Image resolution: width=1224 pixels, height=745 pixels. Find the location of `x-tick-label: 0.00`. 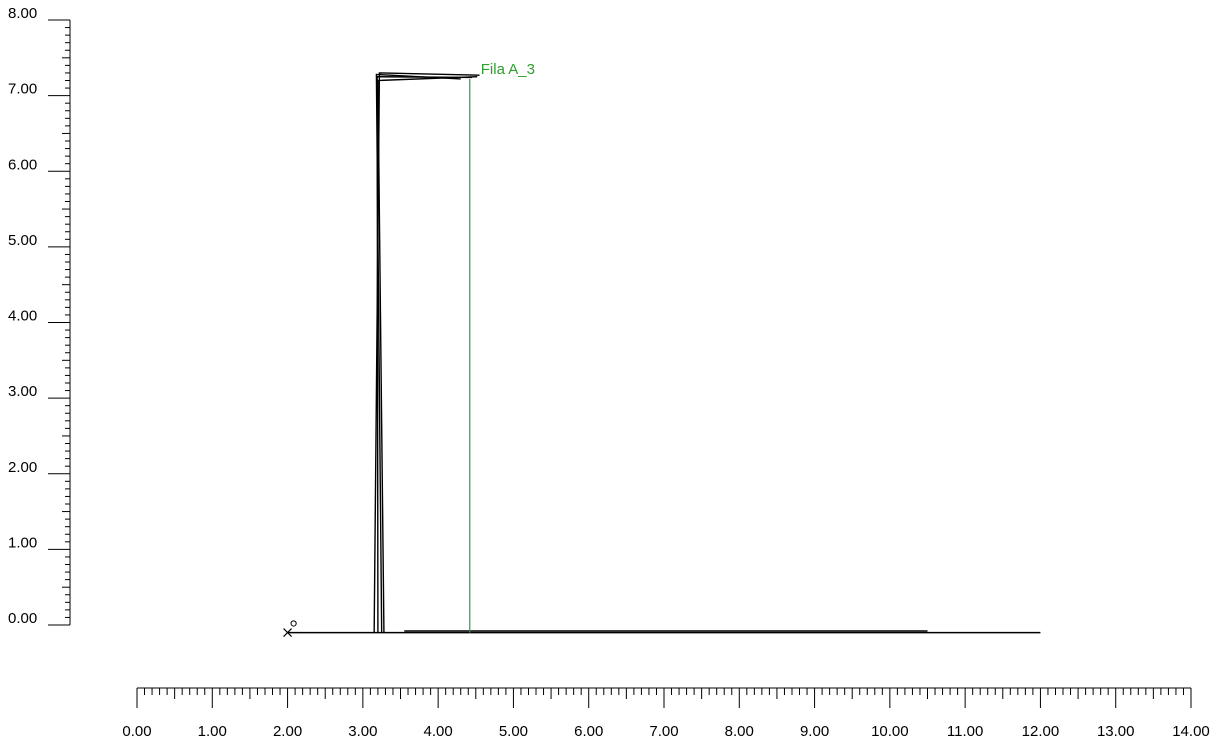

x-tick-label: 0.00 is located at coordinates (136, 731).